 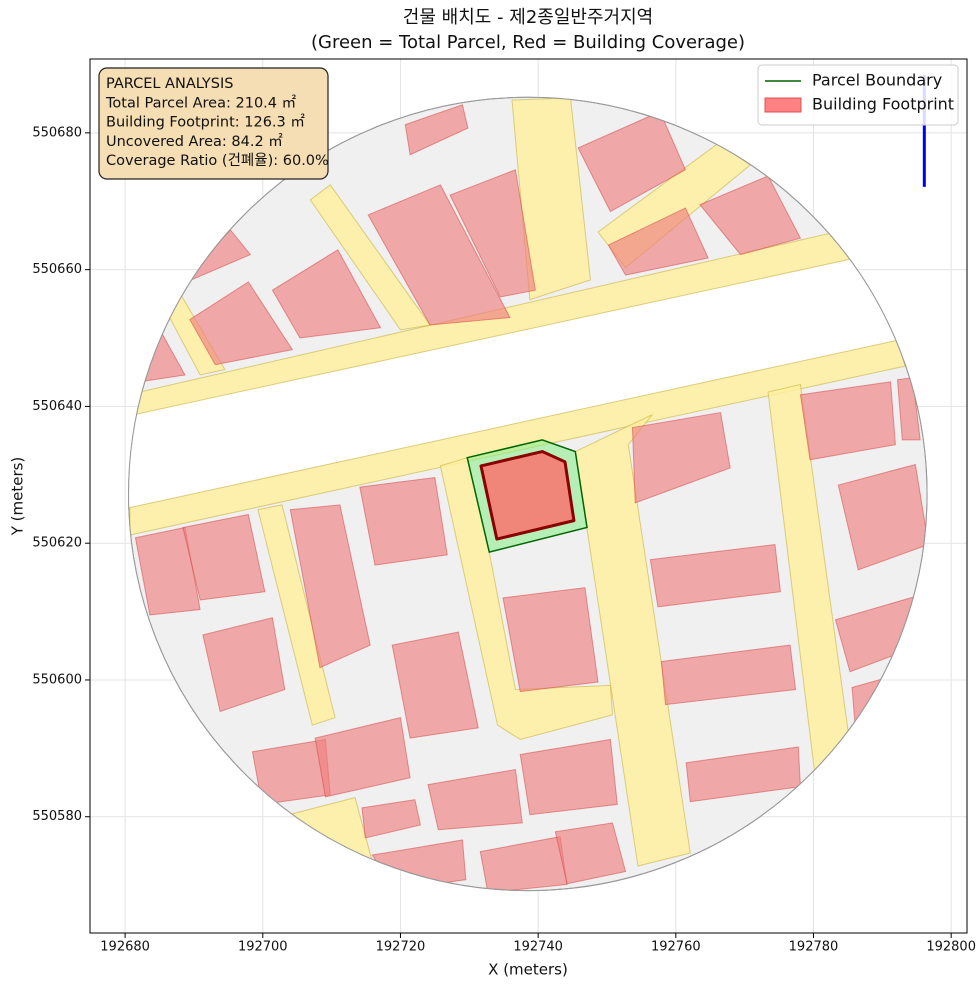 What do you see at coordinates (57, 406) in the screenshot?
I see `y-tick-label: 550640` at bounding box center [57, 406].